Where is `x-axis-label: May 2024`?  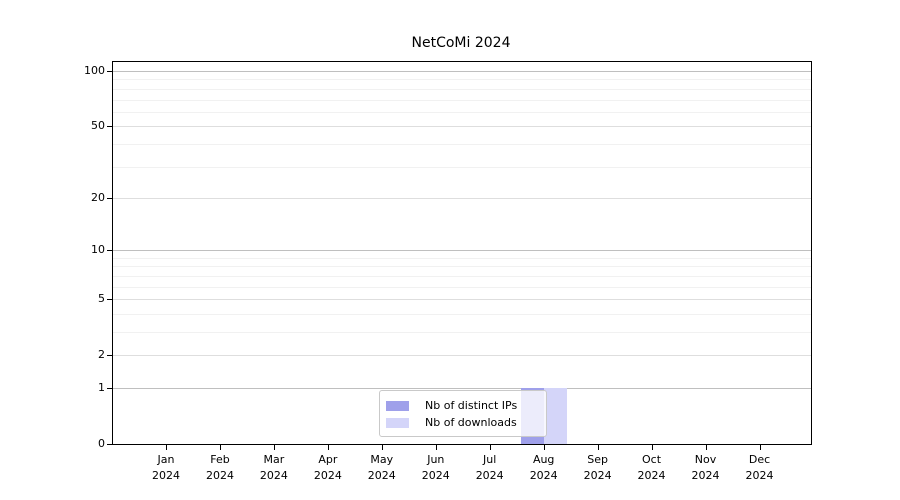 x-axis-label: May 2024 is located at coordinates (382, 468).